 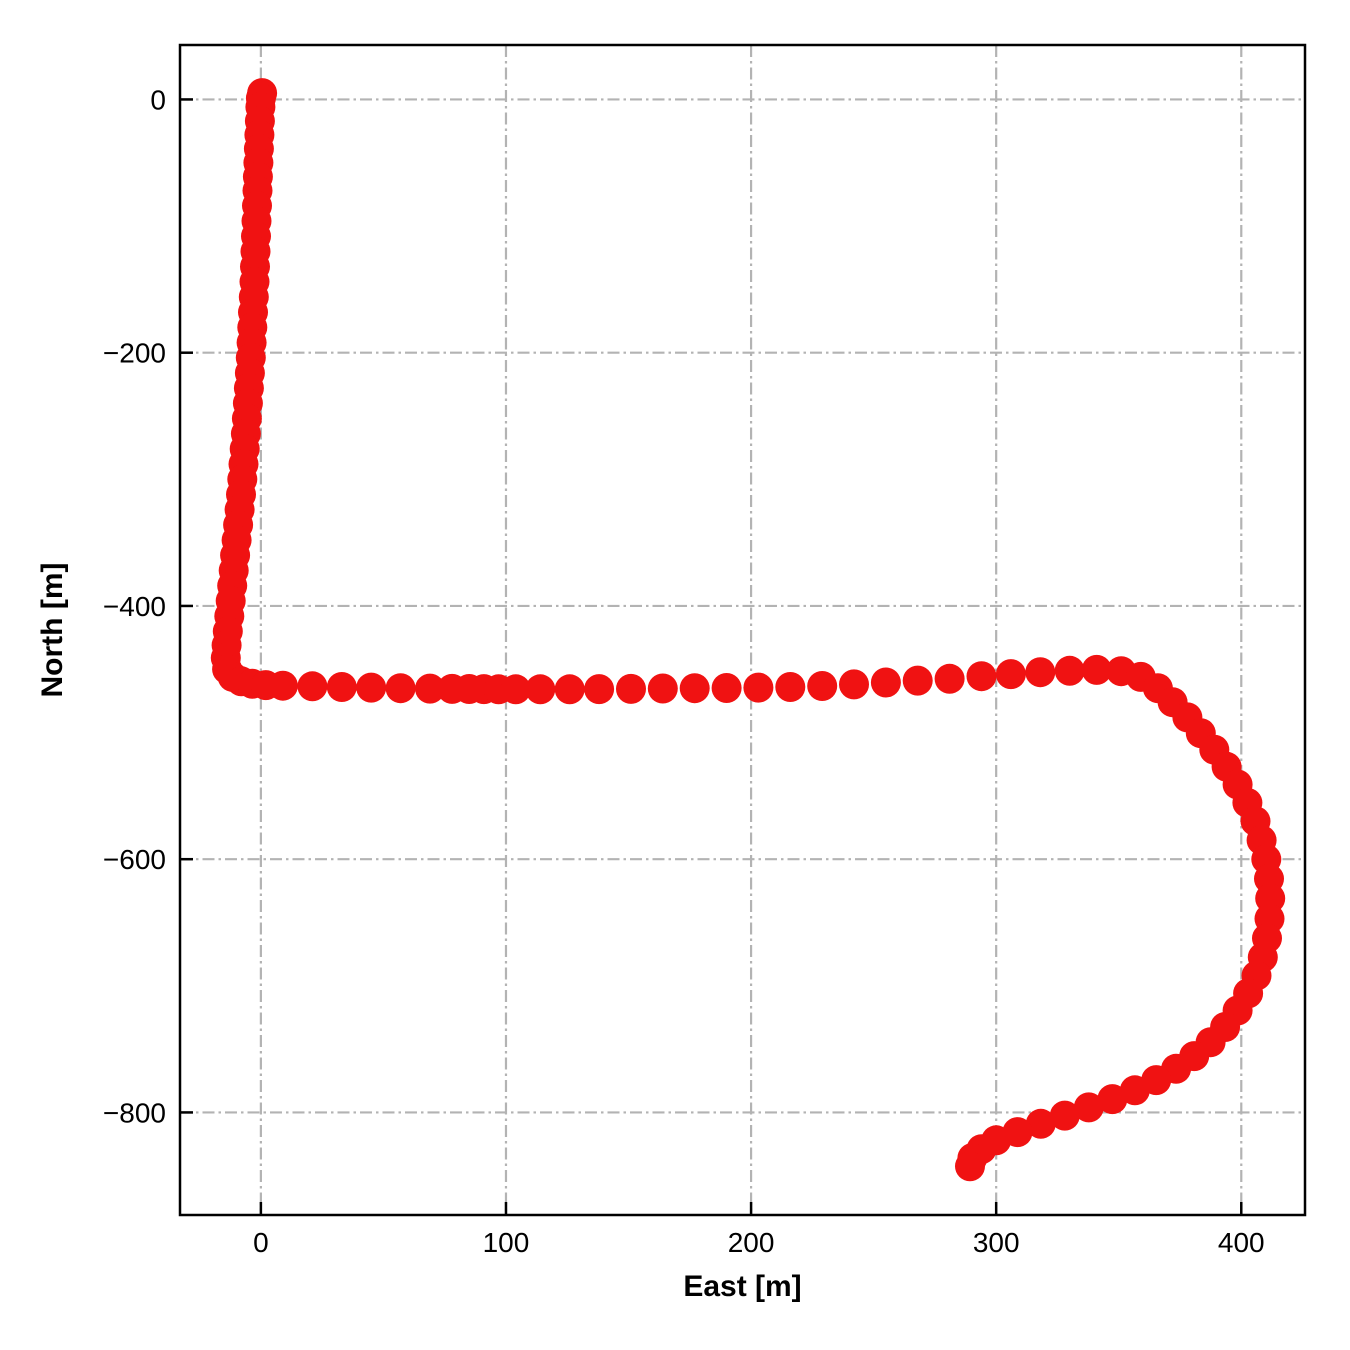 What do you see at coordinates (996, 1242) in the screenshot?
I see `x-tick-label: 300` at bounding box center [996, 1242].